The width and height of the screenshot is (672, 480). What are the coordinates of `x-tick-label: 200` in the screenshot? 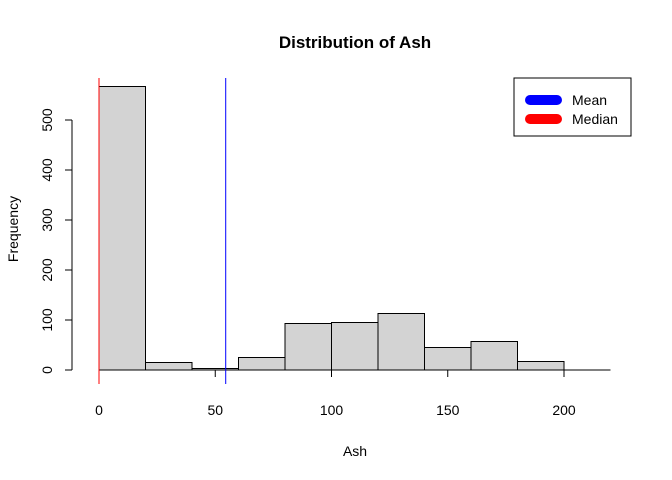 It's located at (564, 410).